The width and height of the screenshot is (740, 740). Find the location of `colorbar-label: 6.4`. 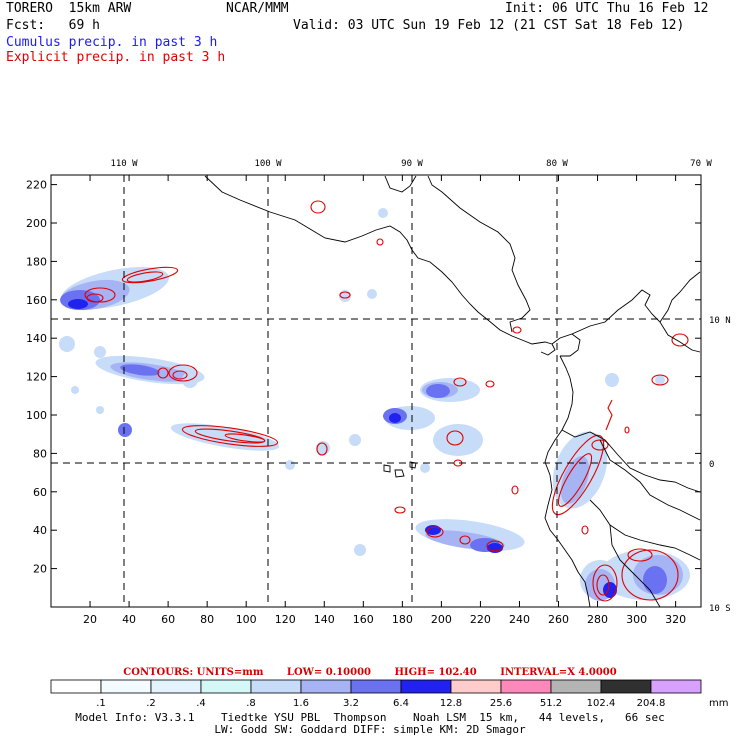

colorbar-label: 6.4 is located at coordinates (401, 703).